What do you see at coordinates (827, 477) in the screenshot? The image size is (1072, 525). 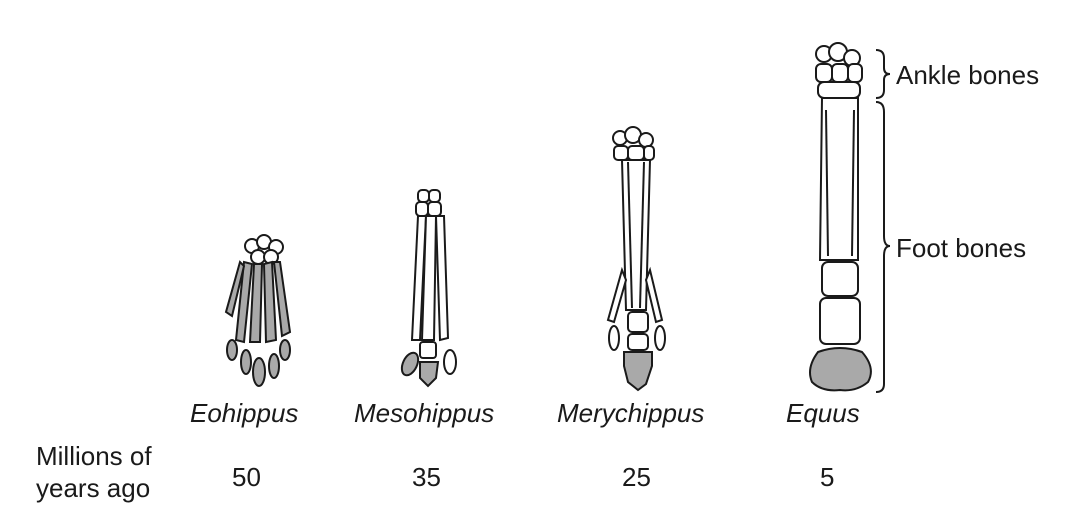 I see `mya-value-equus: 5` at bounding box center [827, 477].